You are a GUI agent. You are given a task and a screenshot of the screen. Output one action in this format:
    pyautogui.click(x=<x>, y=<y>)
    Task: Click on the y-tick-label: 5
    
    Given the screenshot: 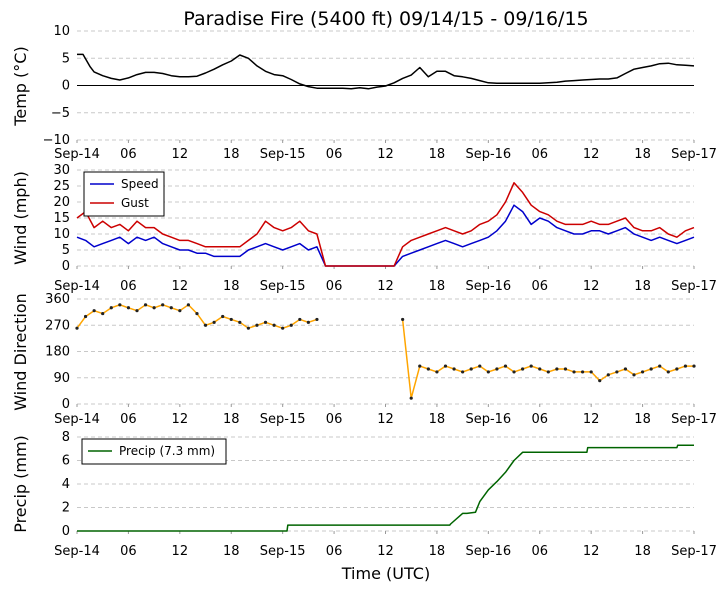 What is the action you would take?
    pyautogui.click(x=66, y=58)
    